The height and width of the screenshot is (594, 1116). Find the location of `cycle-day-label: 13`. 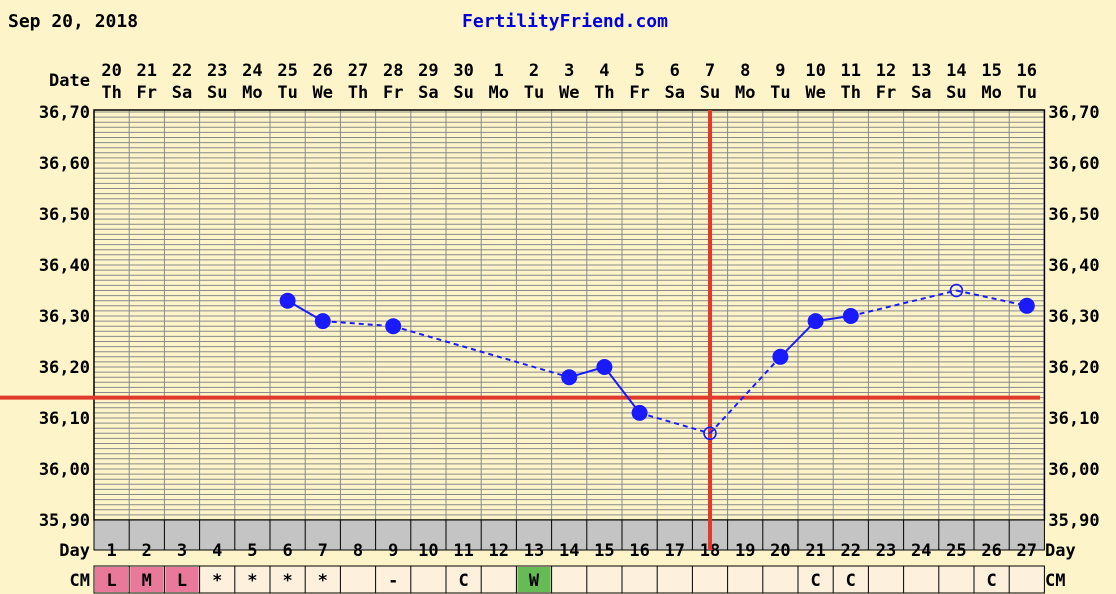

cycle-day-label: 13 is located at coordinates (534, 551).